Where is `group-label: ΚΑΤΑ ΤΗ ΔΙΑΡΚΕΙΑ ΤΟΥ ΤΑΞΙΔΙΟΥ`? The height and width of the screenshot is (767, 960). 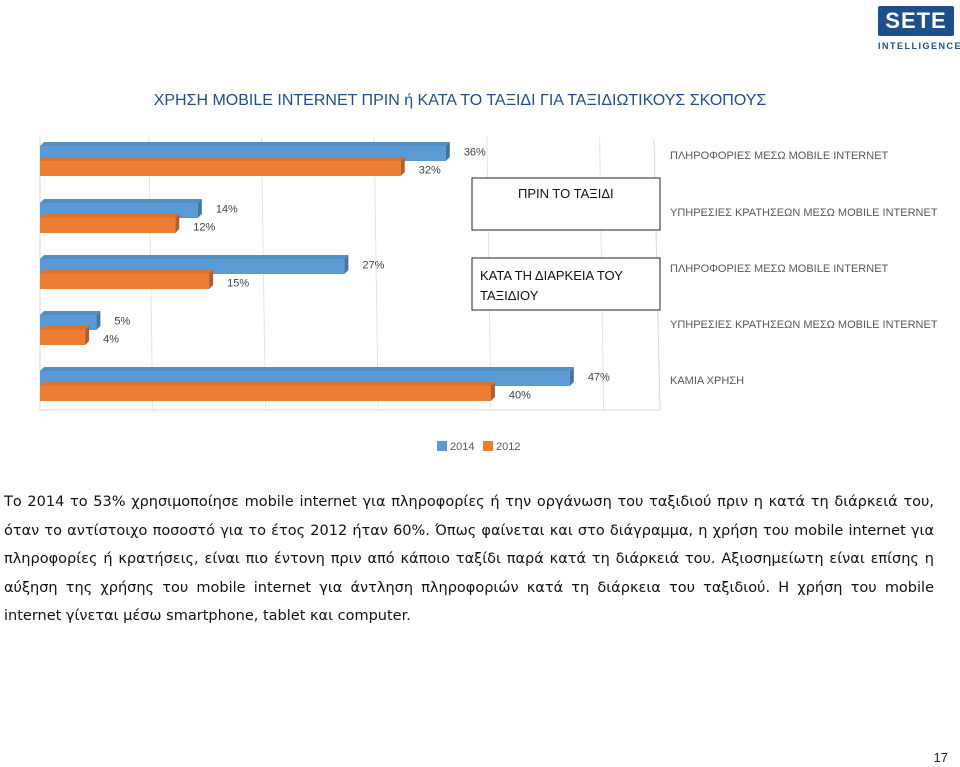 group-label: ΚΑΤΑ ΤΗ ΔΙΑΡΚΕΙΑ ΤΟΥ ΤΑΞΙΔΙΟΥ is located at coordinates (551, 285).